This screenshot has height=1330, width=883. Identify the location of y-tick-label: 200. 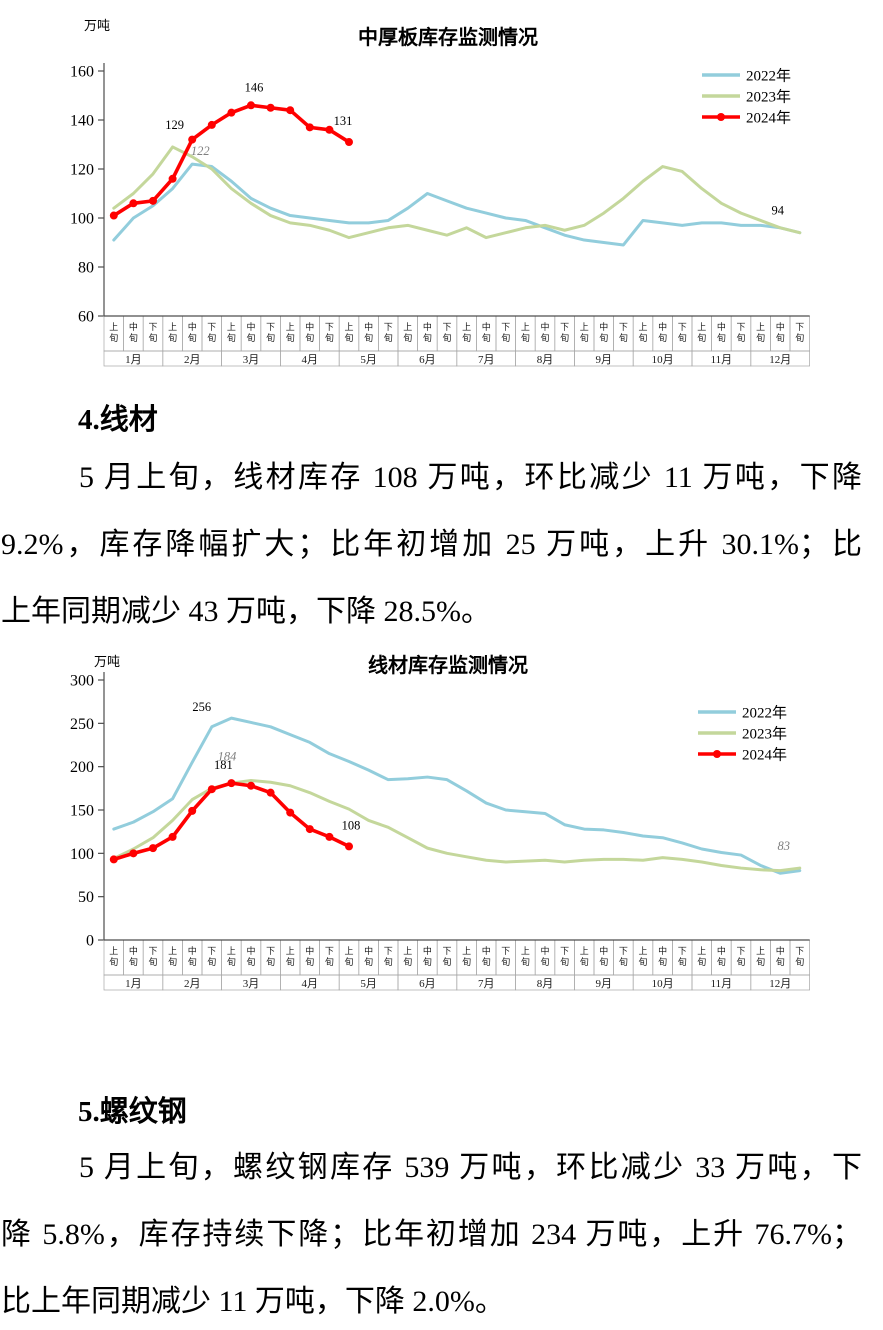
(82, 767).